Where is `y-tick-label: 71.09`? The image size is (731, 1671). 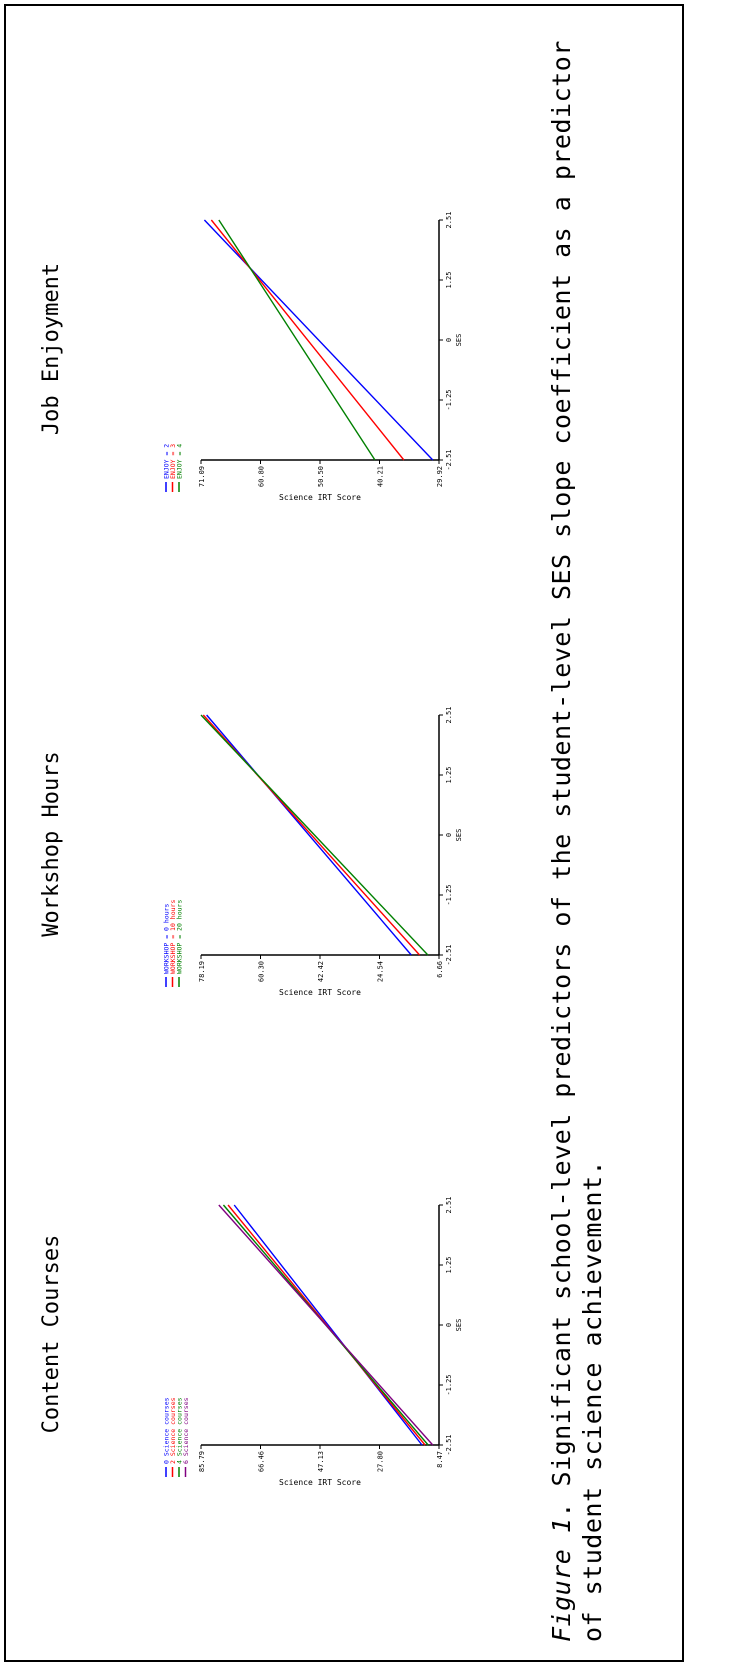
y-tick-label: 71.09 is located at coordinates (202, 476).